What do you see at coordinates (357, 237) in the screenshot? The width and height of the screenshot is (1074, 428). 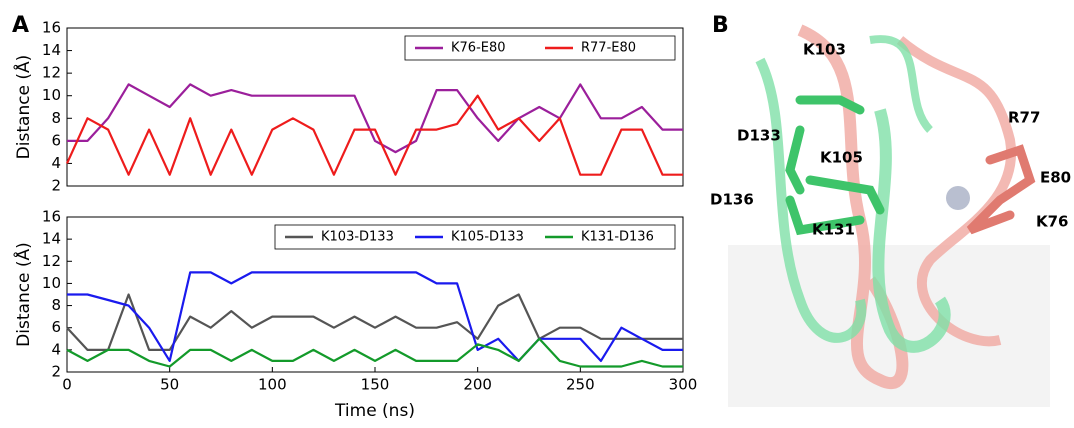 I see `legend-label: K103-D133` at bounding box center [357, 237].